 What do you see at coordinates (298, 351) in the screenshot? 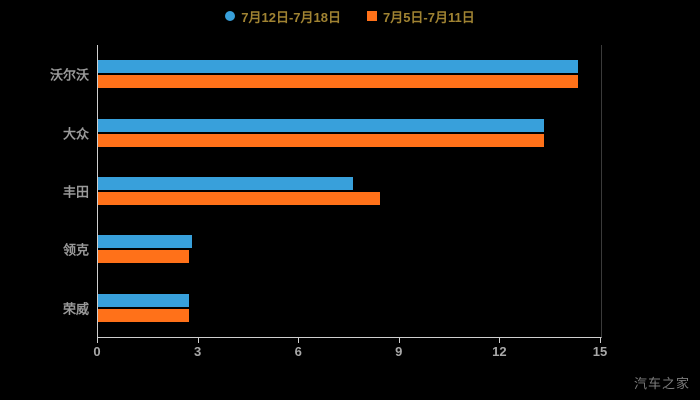
I see `x-axis-tick-label: 6` at bounding box center [298, 351].